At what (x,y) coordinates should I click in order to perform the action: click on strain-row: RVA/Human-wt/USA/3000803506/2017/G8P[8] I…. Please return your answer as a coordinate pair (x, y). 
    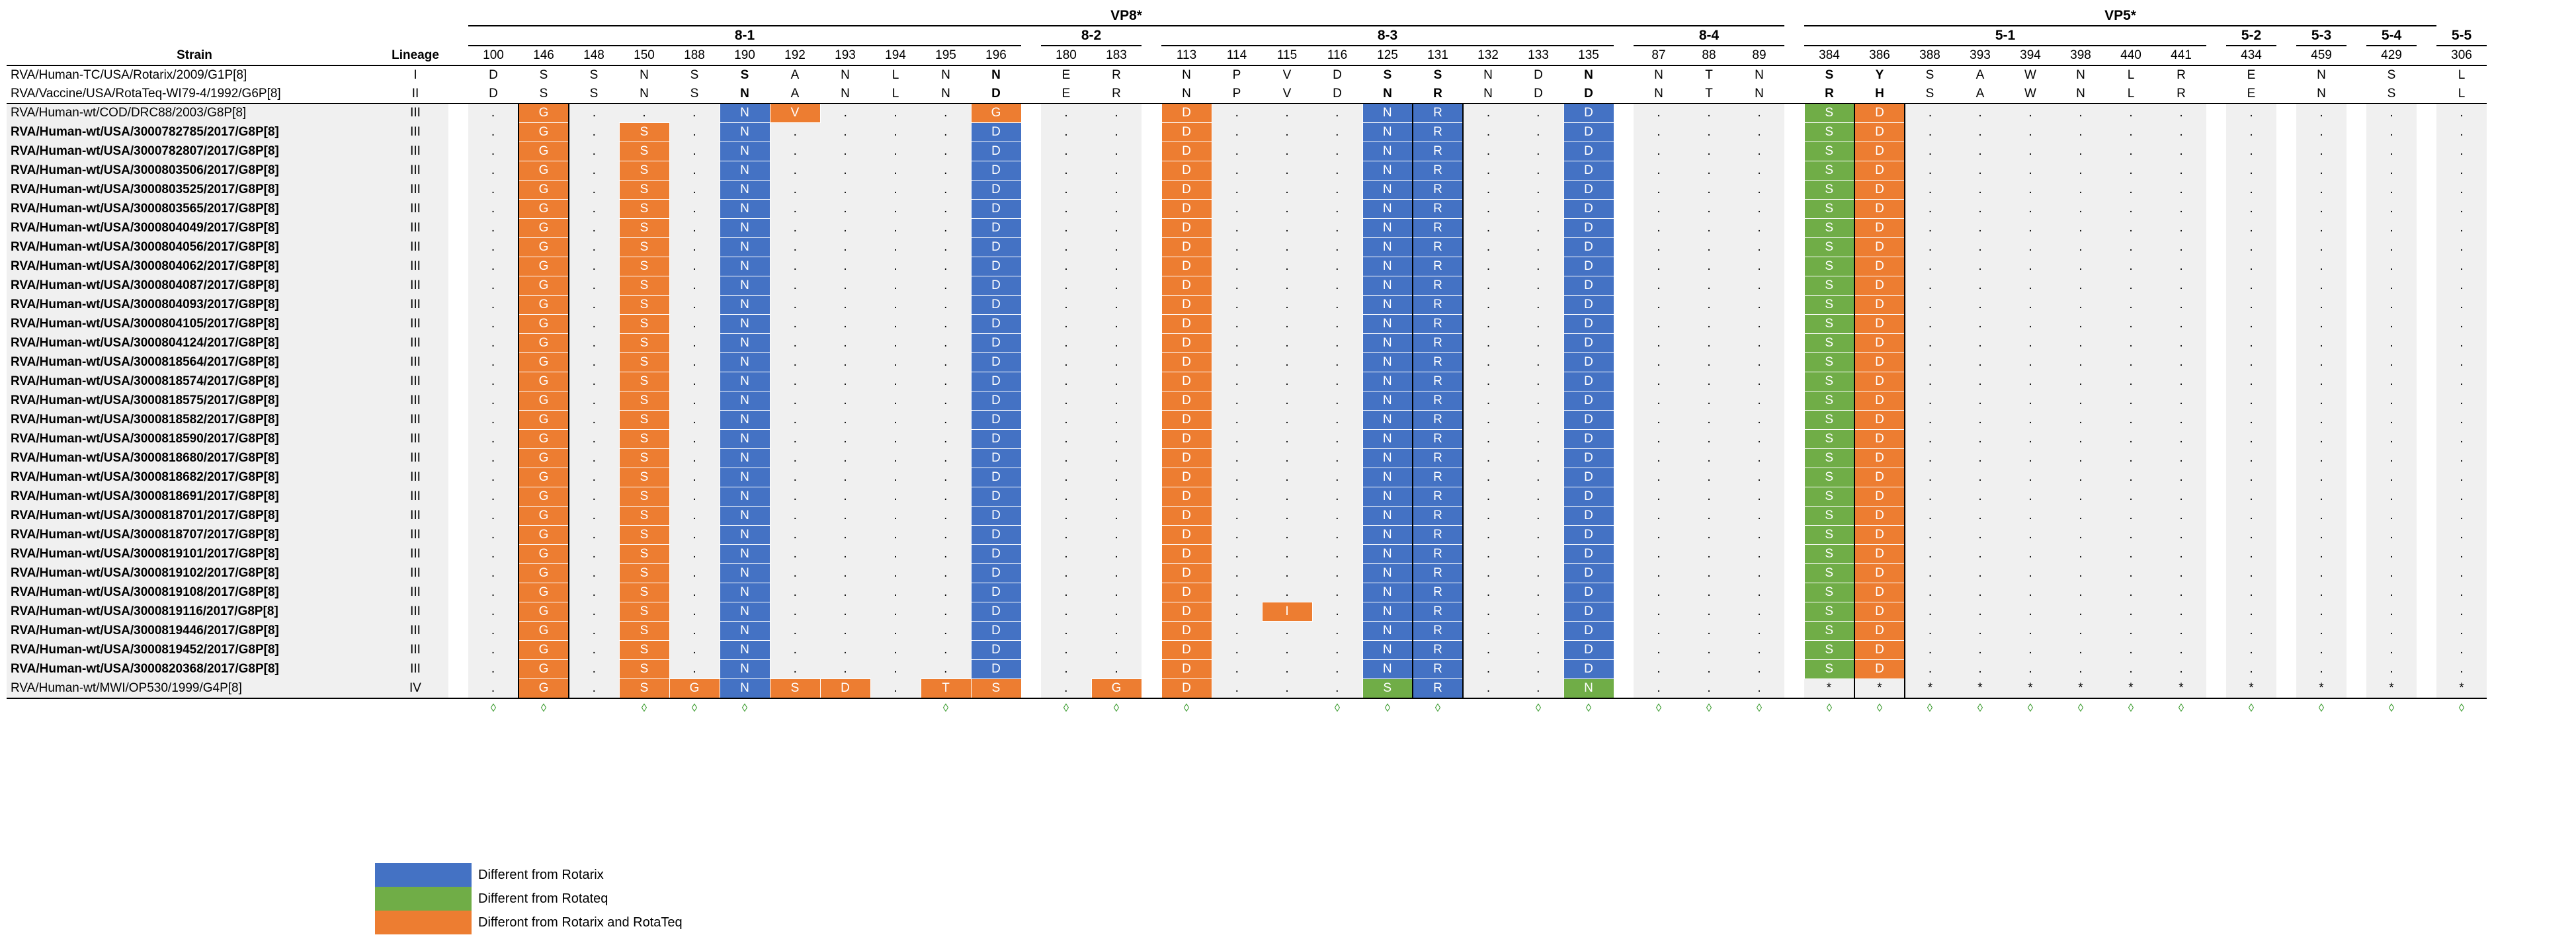
    Looking at the image, I should click on (1247, 171).